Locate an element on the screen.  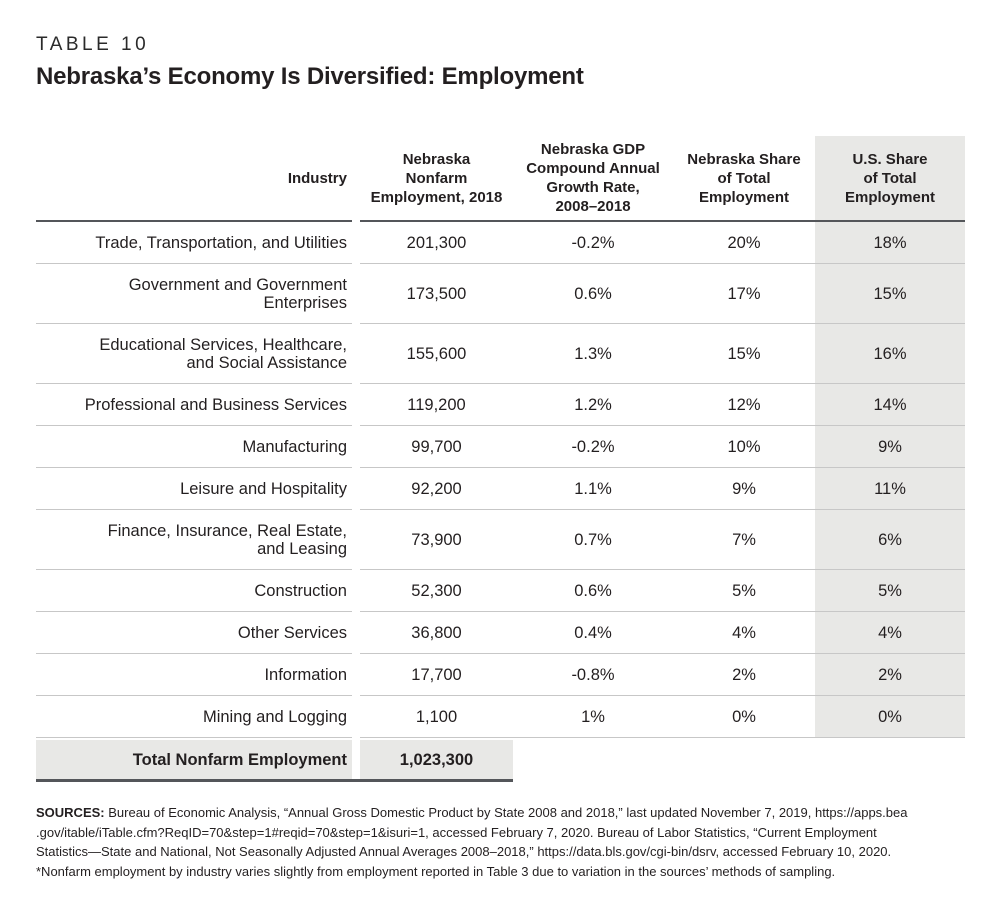
industry-cell: Manufacturing is located at coordinates (194, 447).